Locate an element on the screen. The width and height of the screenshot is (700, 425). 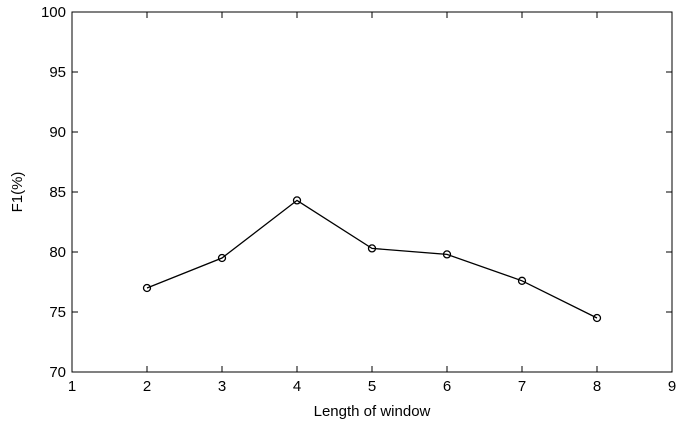
x-axis-label: Length of window is located at coordinates (372, 411).